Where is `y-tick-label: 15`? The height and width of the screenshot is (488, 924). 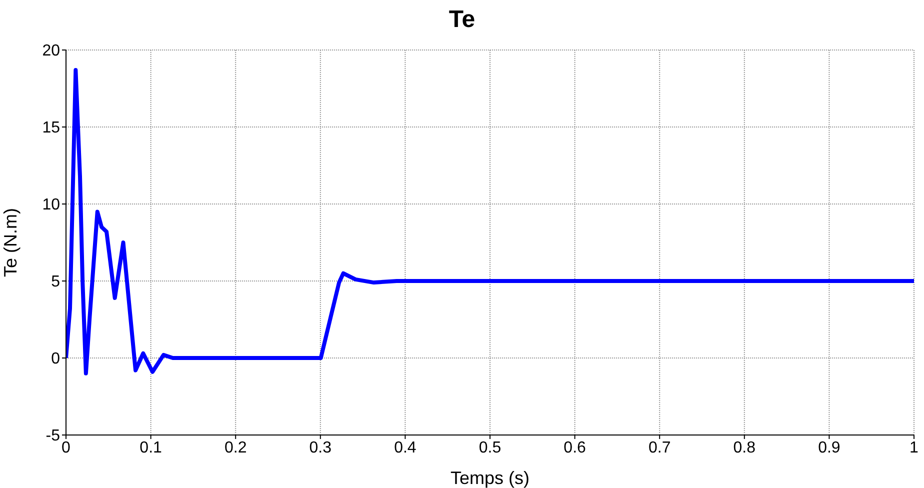
y-tick-label: 15 is located at coordinates (51, 128).